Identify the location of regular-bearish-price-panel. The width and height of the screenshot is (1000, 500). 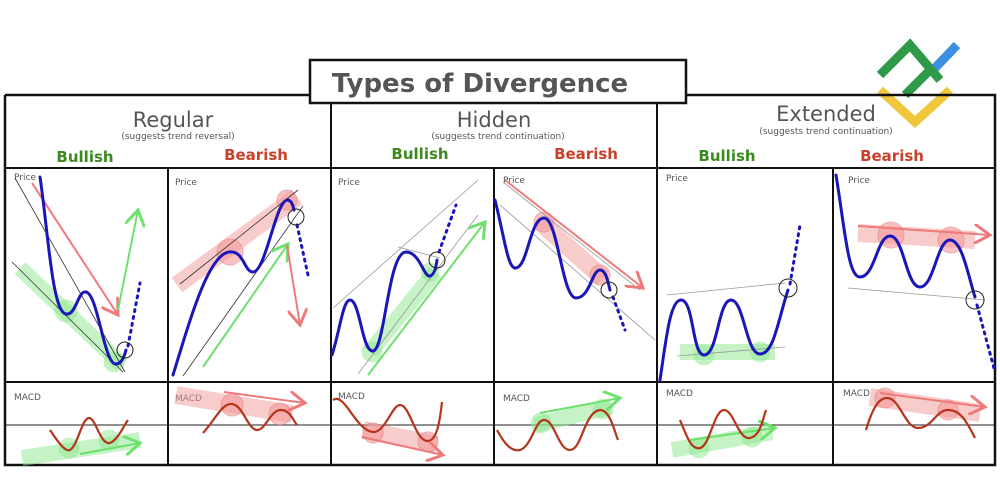
(240, 283).